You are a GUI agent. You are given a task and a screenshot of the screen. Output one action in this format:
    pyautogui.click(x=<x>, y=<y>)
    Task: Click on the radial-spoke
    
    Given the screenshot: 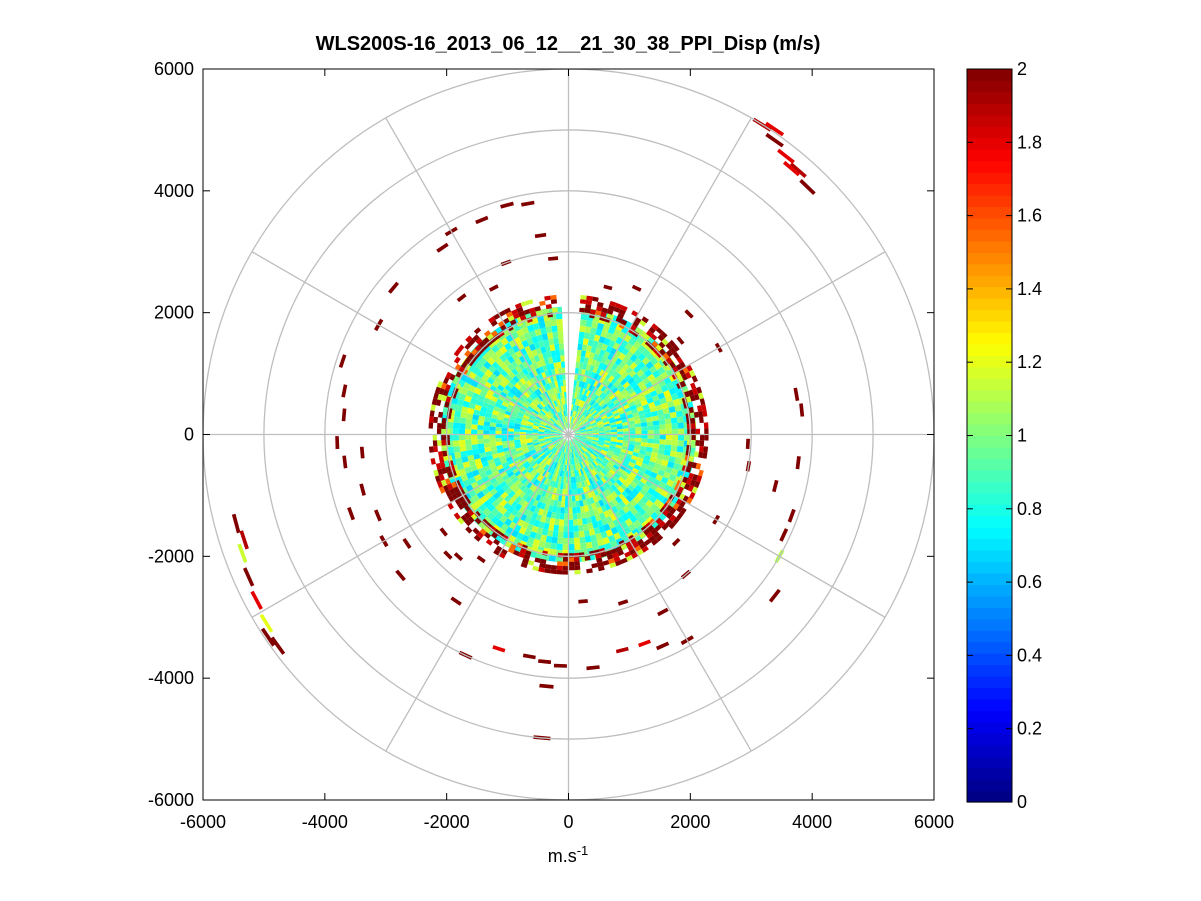 What is the action you would take?
    pyautogui.click(x=727, y=343)
    